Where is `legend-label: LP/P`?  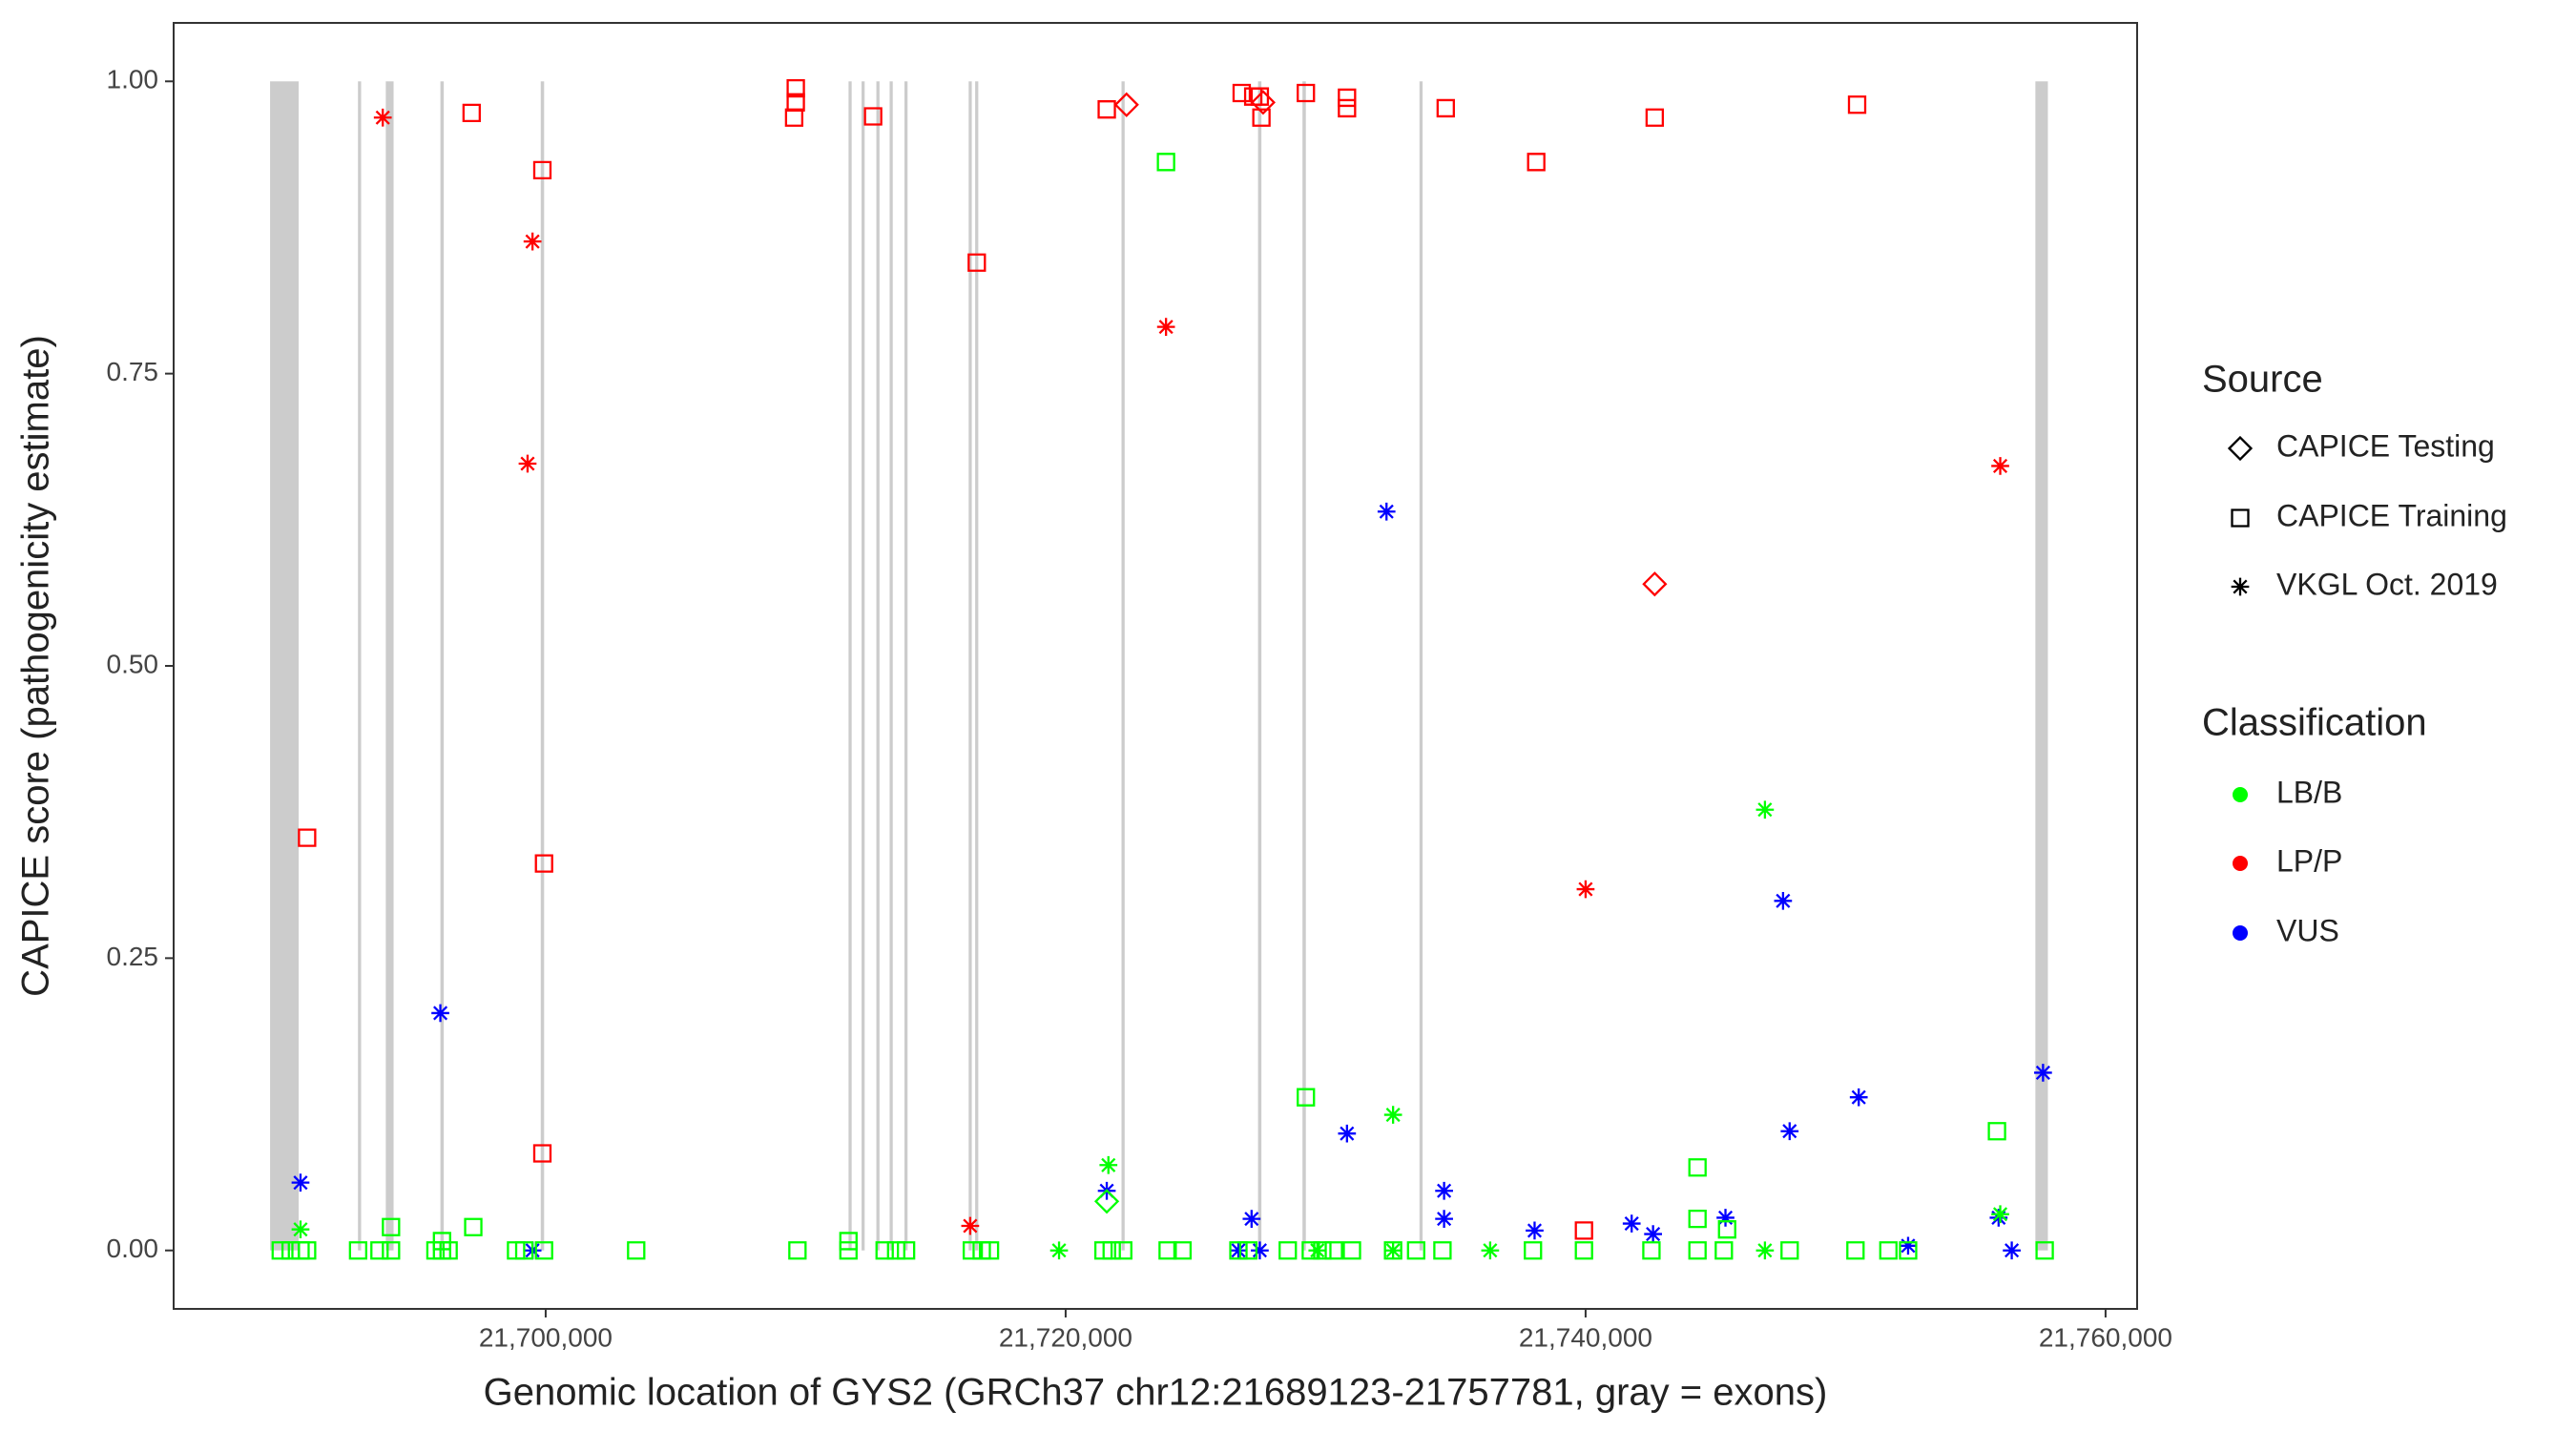 legend-label: LP/P is located at coordinates (2309, 860).